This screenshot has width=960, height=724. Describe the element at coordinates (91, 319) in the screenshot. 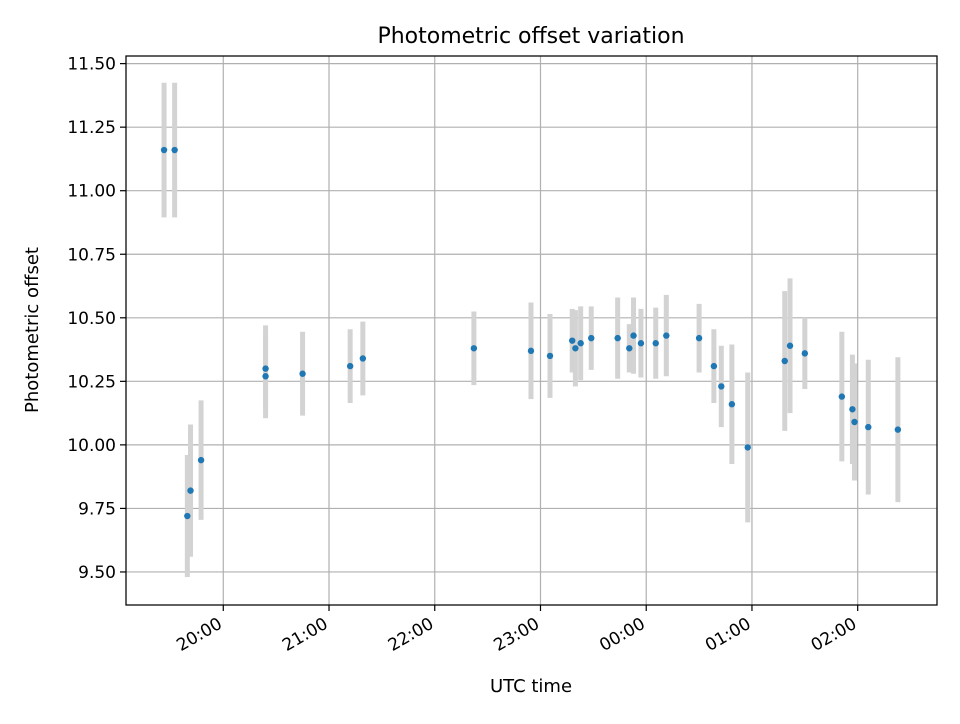

I see `y-tick-label: 10.50` at that location.